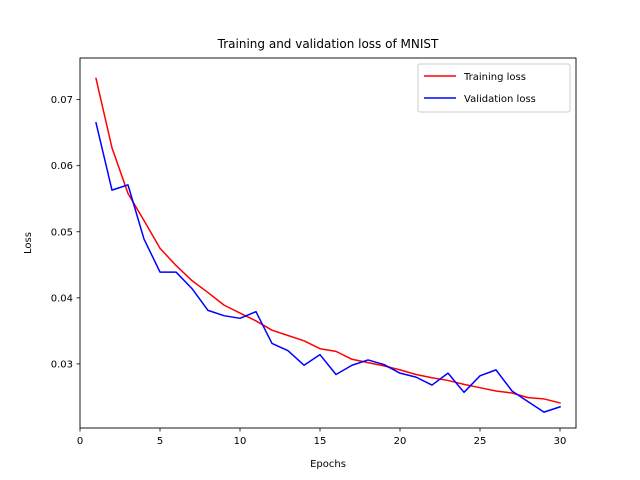 This screenshot has width=640, height=480. What do you see at coordinates (160, 441) in the screenshot?
I see `x-tick-label: 5` at bounding box center [160, 441].